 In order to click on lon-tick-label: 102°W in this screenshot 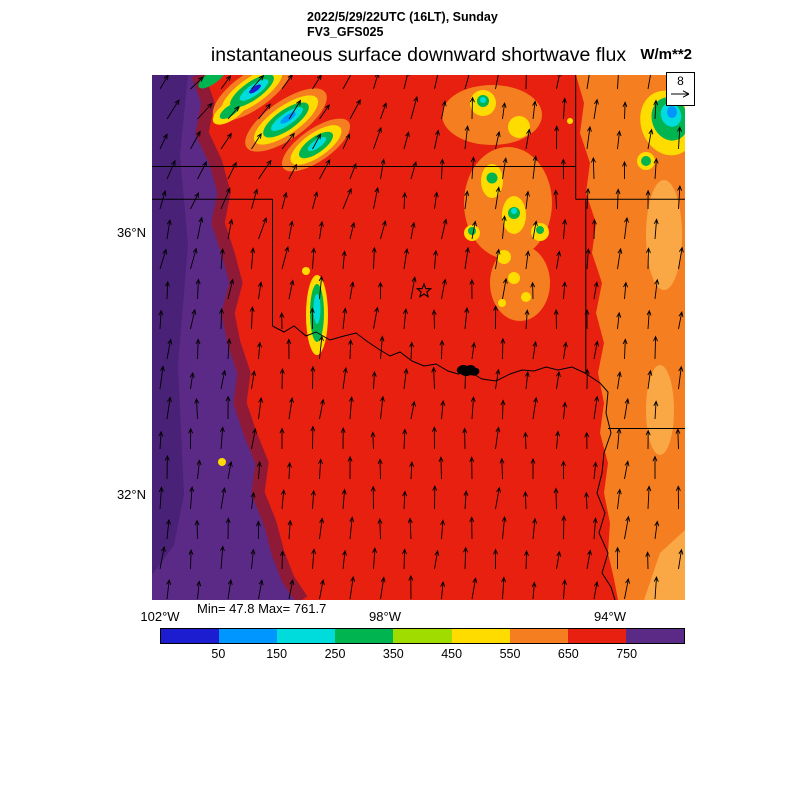, I will do `click(160, 616)`.